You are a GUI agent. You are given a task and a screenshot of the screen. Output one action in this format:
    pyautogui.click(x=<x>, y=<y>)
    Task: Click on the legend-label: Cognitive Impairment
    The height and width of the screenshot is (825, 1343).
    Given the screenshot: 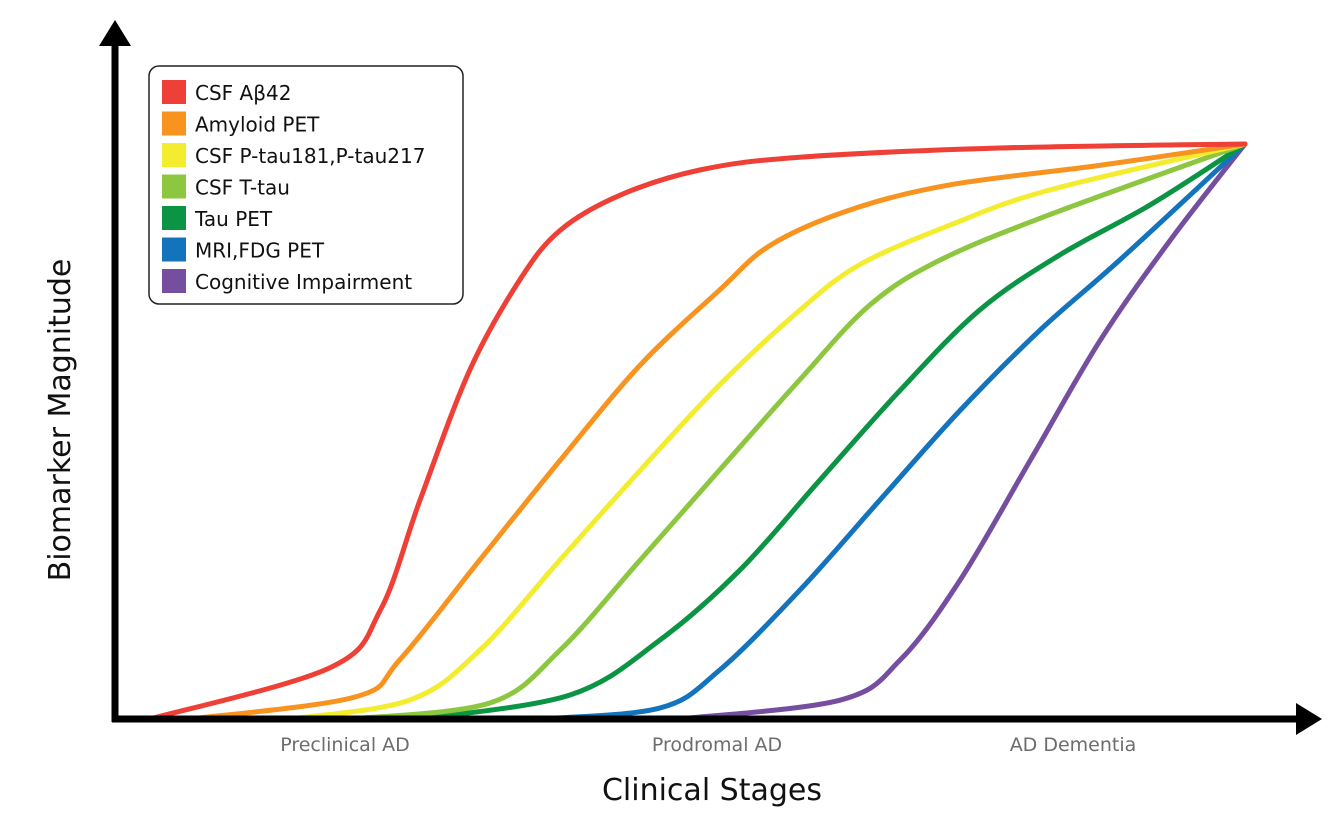 What is the action you would take?
    pyautogui.click(x=303, y=282)
    